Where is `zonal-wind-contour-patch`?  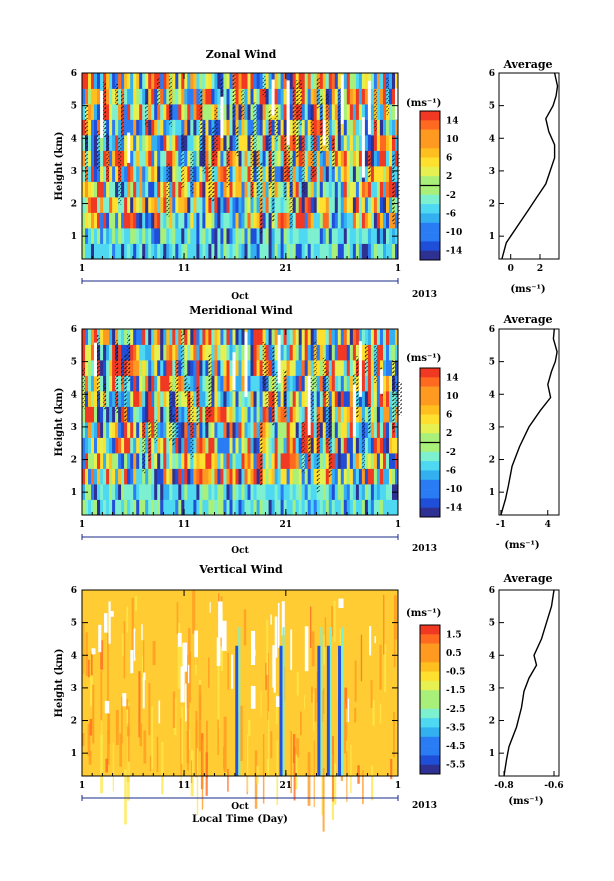
zonal-wind-contour-patch is located at coordinates (277, 124).